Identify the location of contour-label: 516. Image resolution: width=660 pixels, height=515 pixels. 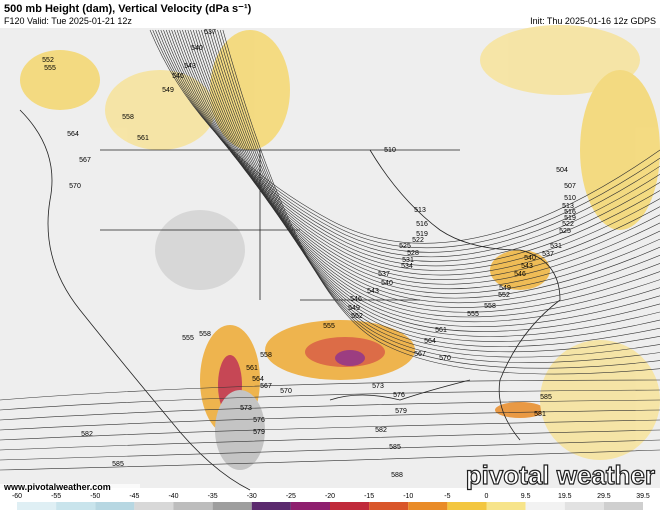
(422, 224).